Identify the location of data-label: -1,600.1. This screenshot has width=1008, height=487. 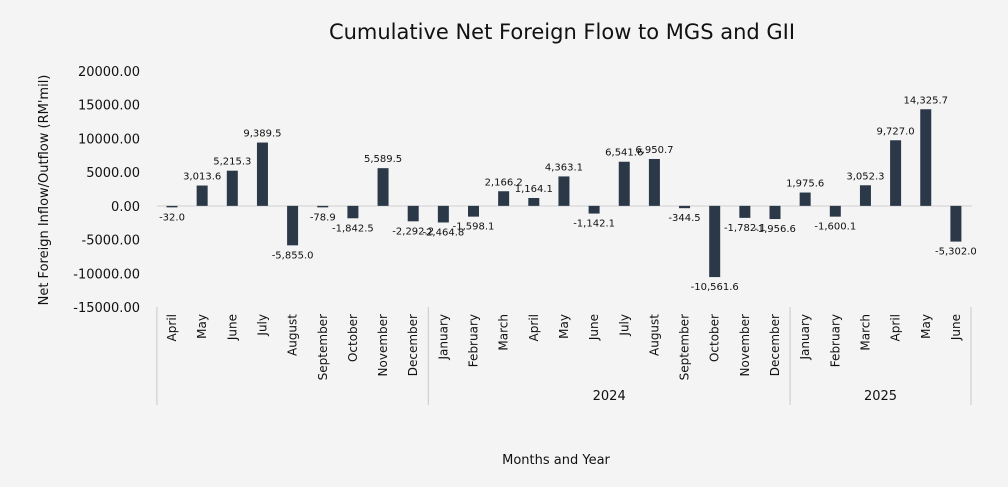
(835, 227).